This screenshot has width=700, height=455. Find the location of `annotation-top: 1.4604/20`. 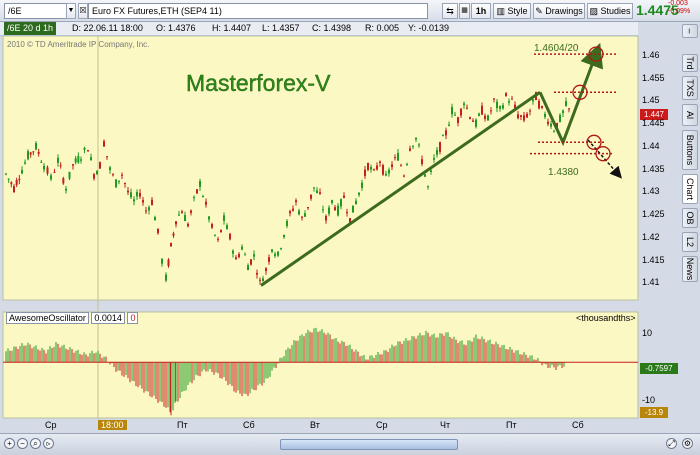

annotation-top: 1.4604/20 is located at coordinates (556, 48).